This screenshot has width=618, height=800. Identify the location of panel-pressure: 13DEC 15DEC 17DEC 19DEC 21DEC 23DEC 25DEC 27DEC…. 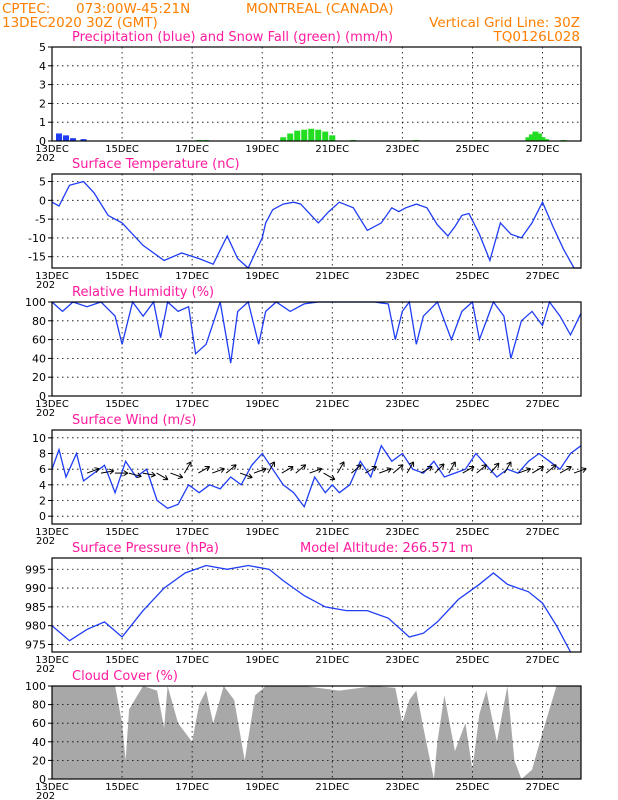
(303, 616).